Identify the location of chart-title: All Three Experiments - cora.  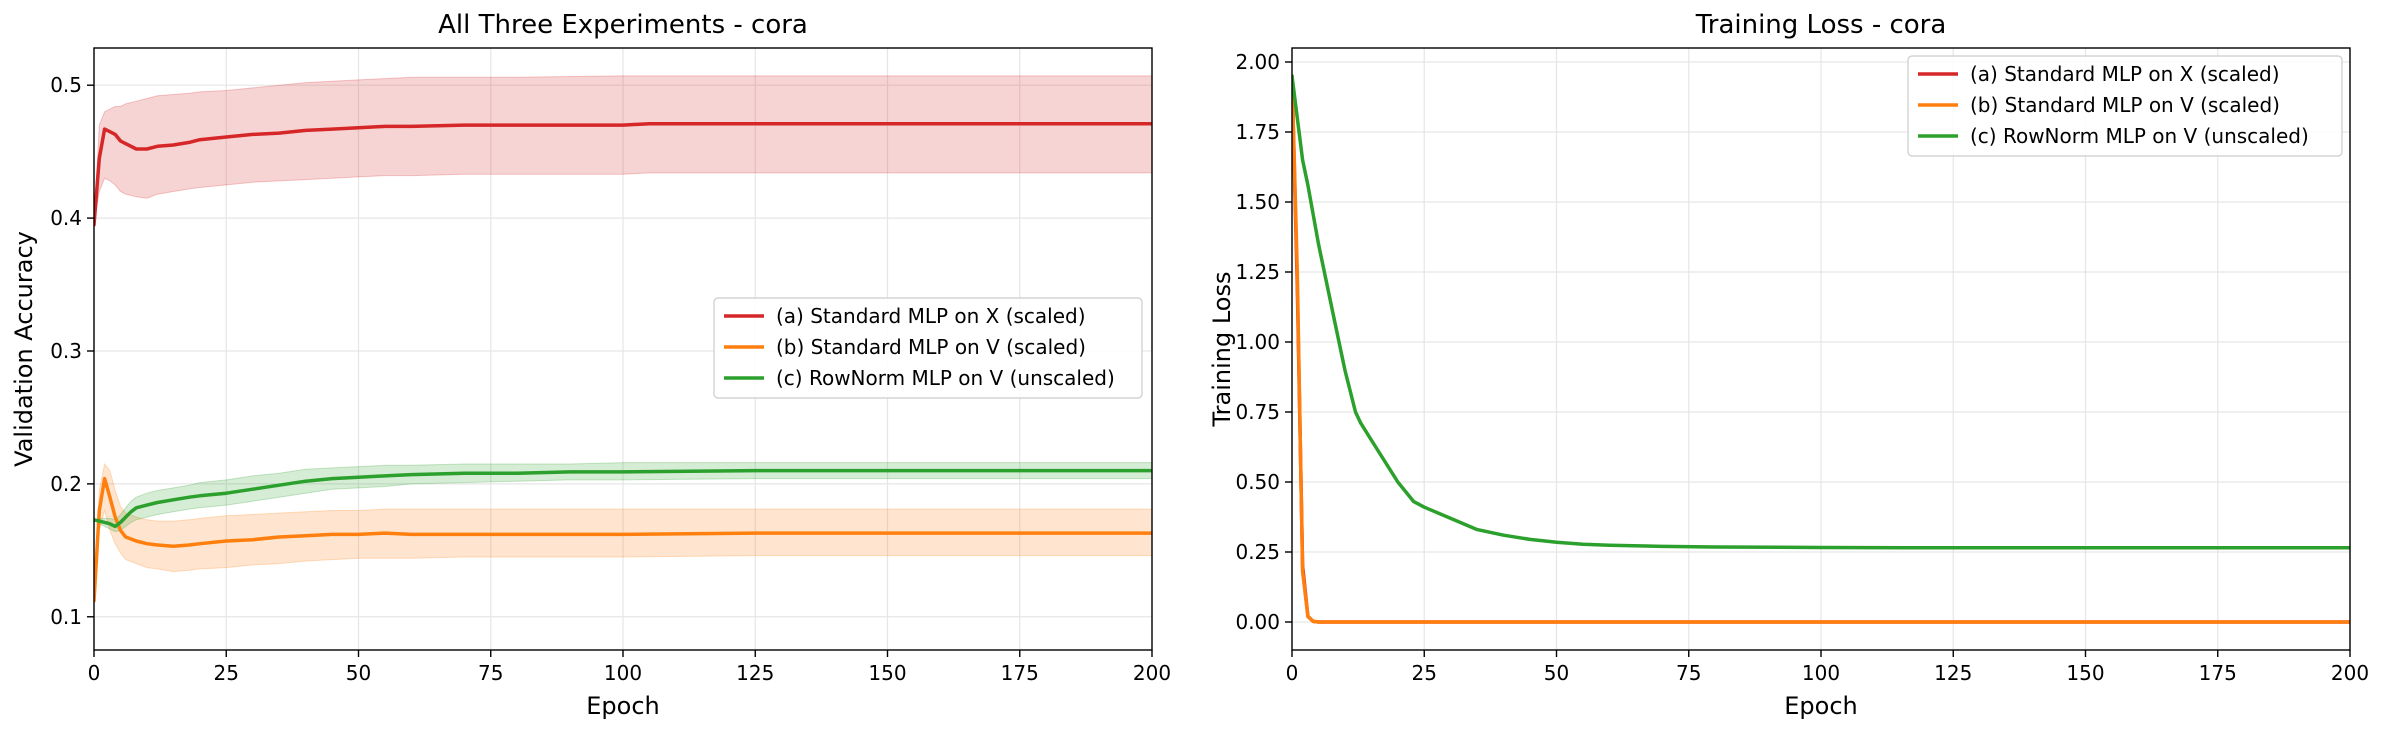
(623, 25).